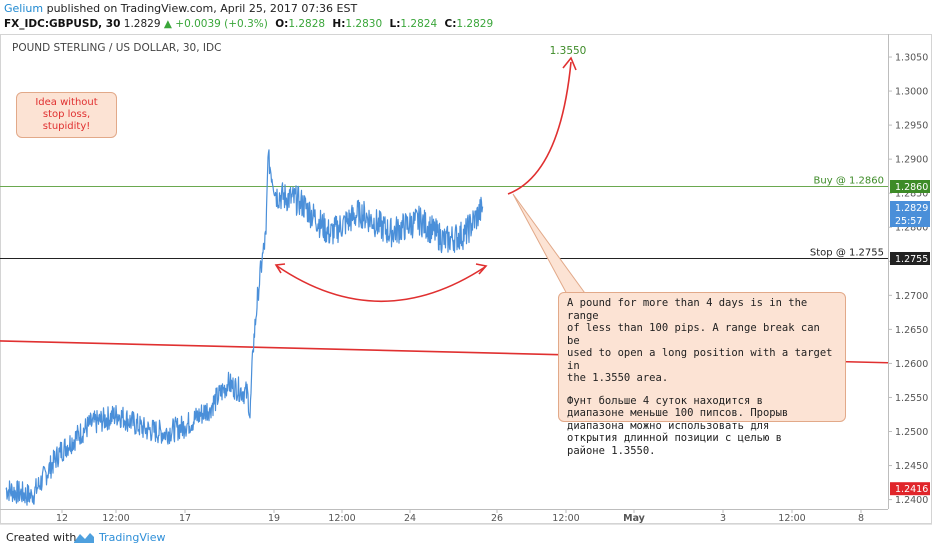  I want to click on target-arrow, so click(539, 128).